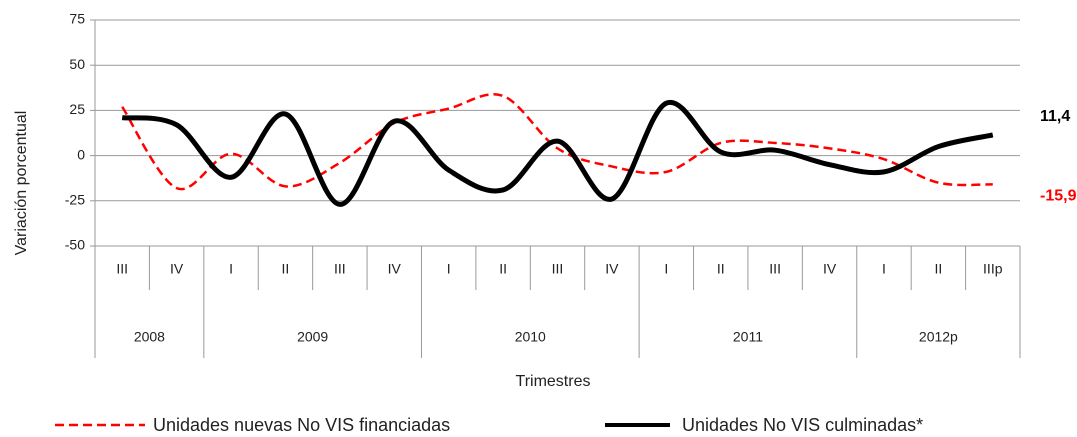 The height and width of the screenshot is (437, 1077). What do you see at coordinates (301, 425) in the screenshot?
I see `legend-label: Unidades nuevas No VIS financiadas` at bounding box center [301, 425].